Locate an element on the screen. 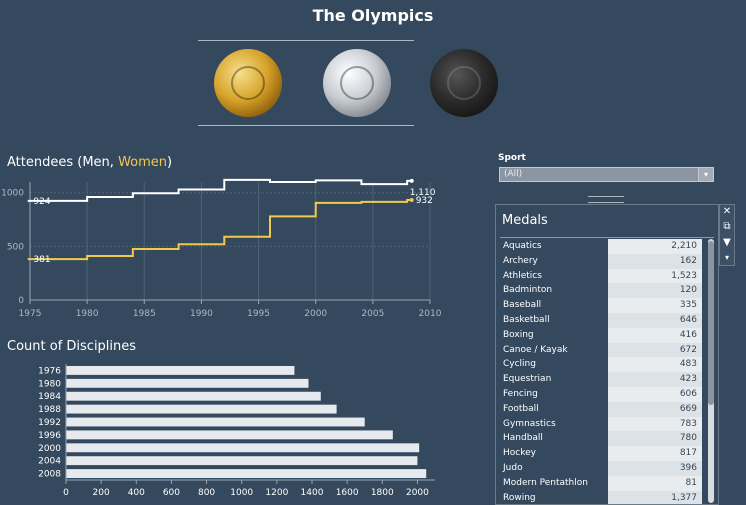 The image size is (746, 505). men-end-point is located at coordinates (411, 180).